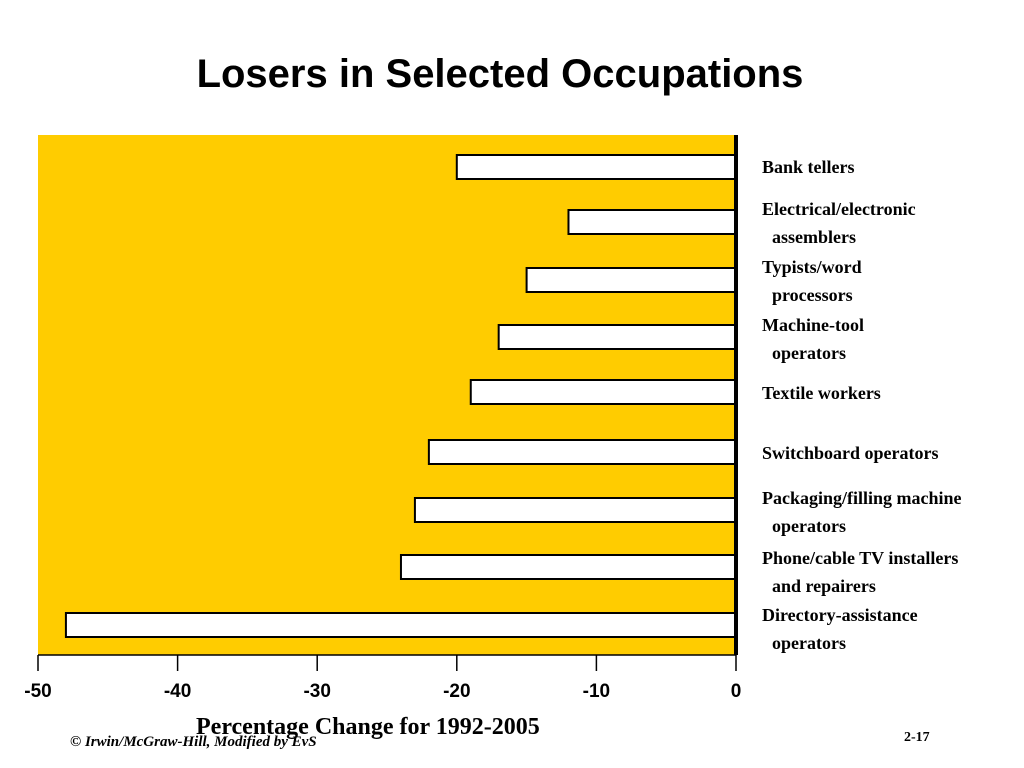 Image resolution: width=1024 pixels, height=768 pixels. What do you see at coordinates (814, 237) in the screenshot?
I see `category-label-line: assemblers` at bounding box center [814, 237].